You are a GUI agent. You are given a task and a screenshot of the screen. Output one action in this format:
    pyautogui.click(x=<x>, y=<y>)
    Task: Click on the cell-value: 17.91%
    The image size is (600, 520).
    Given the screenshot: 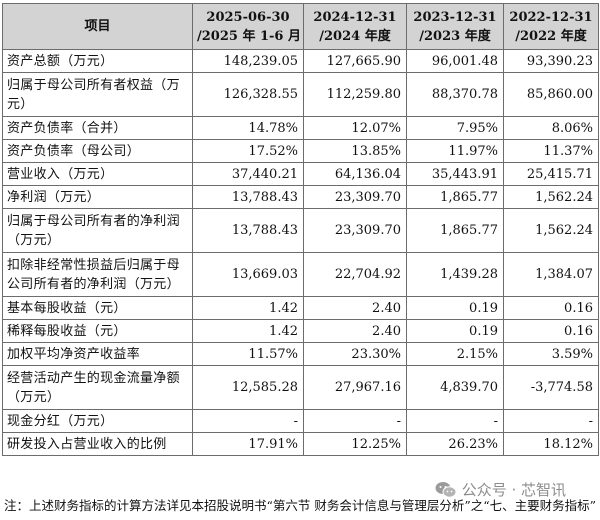 What is the action you would take?
    pyautogui.click(x=248, y=444)
    